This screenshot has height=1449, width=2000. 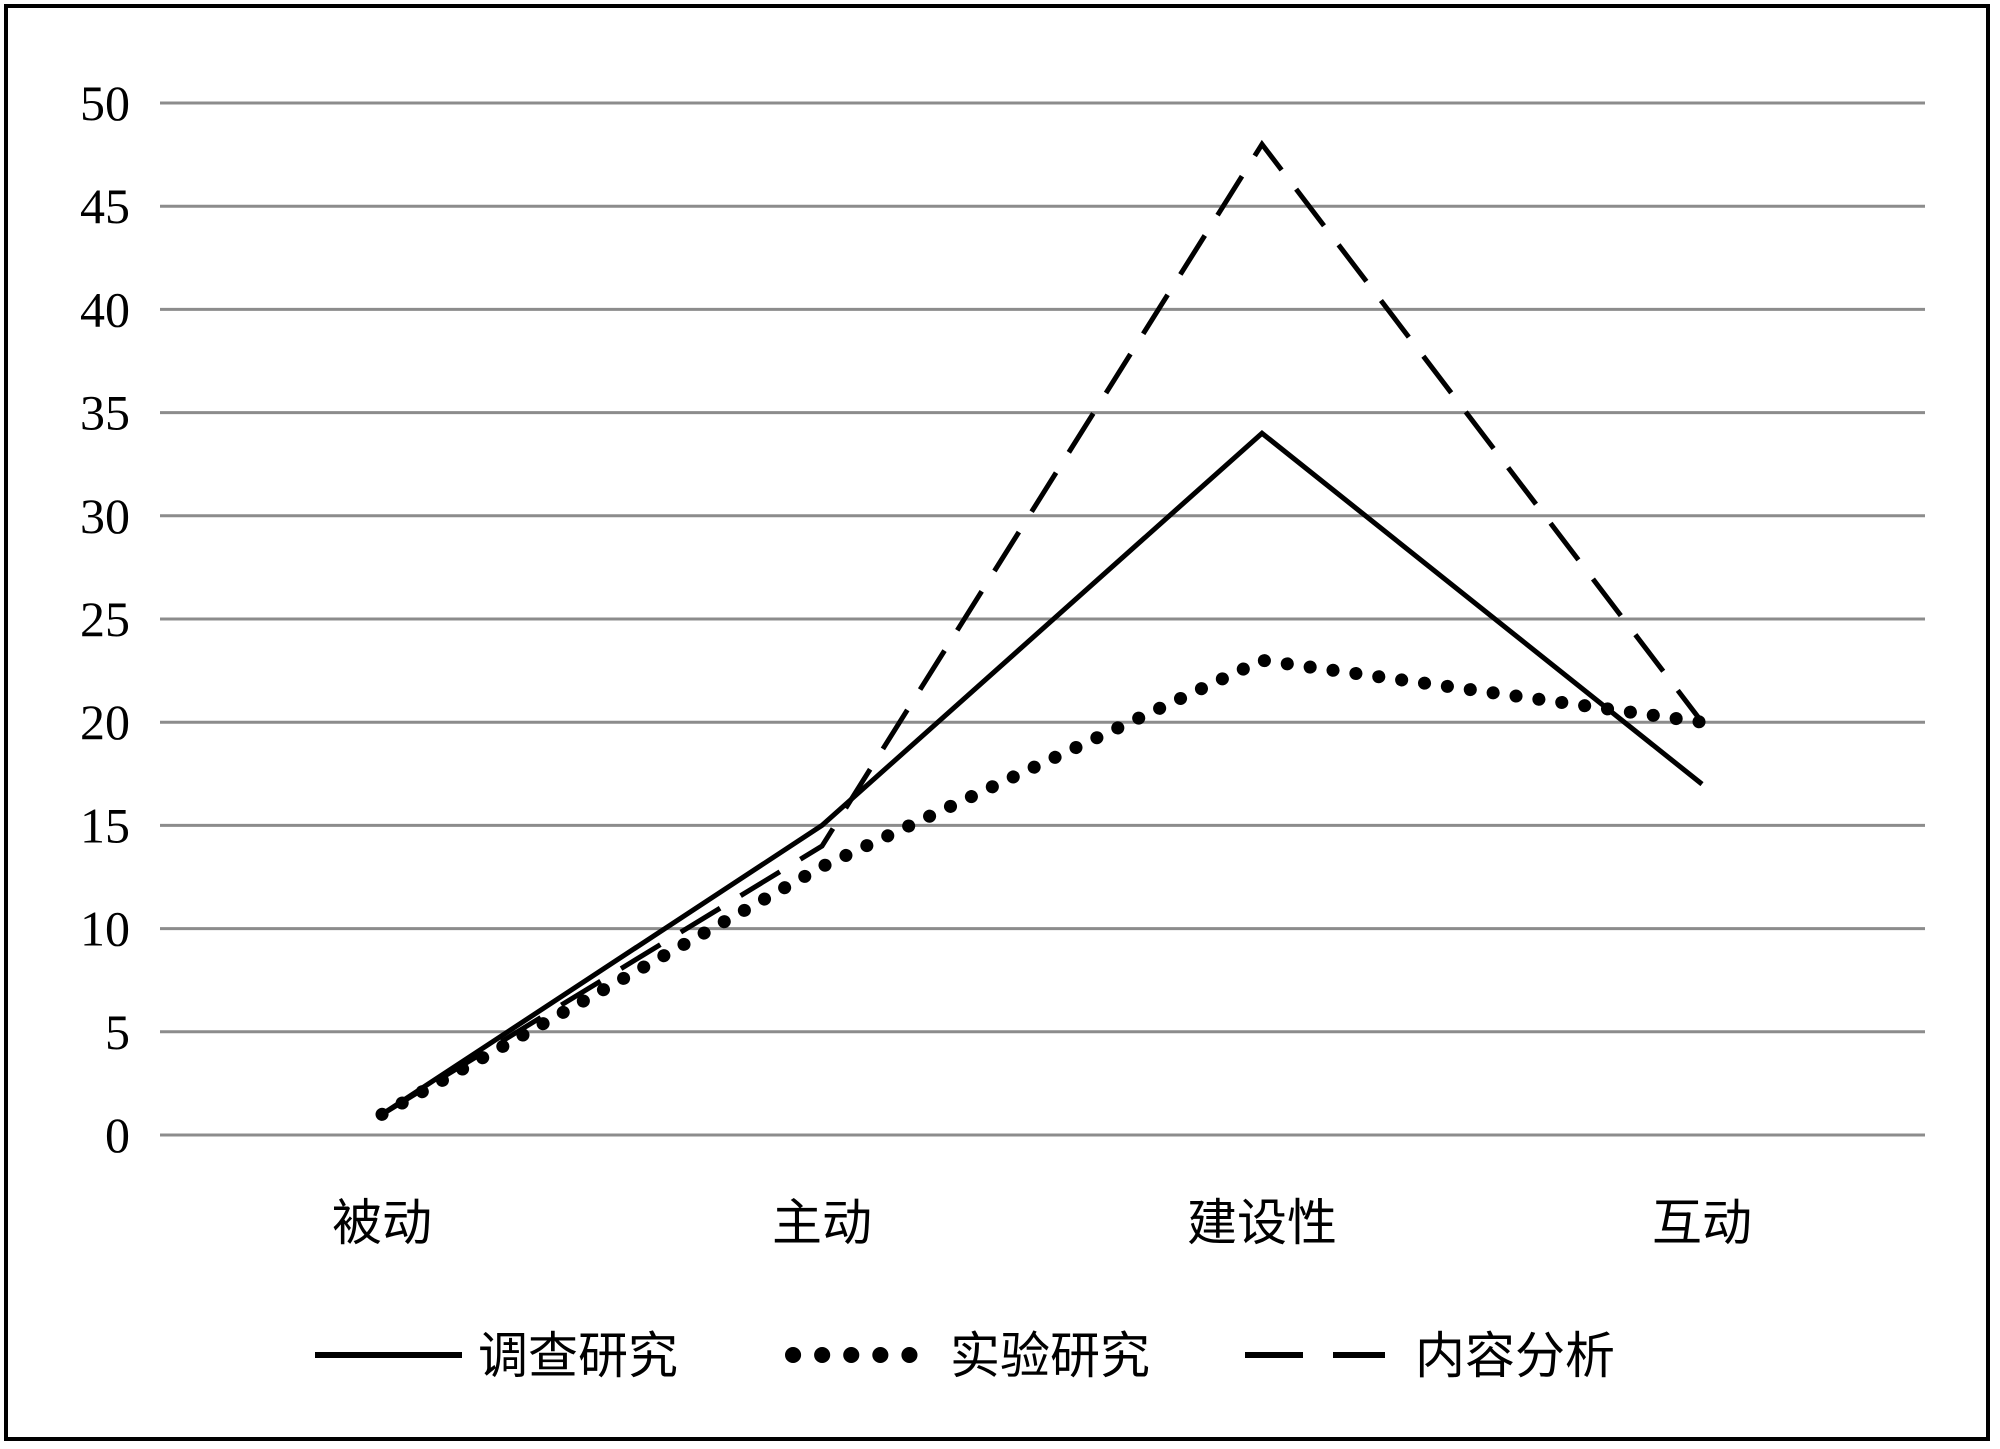 What do you see at coordinates (117, 1032) in the screenshot?
I see `y-tick-label: 5` at bounding box center [117, 1032].